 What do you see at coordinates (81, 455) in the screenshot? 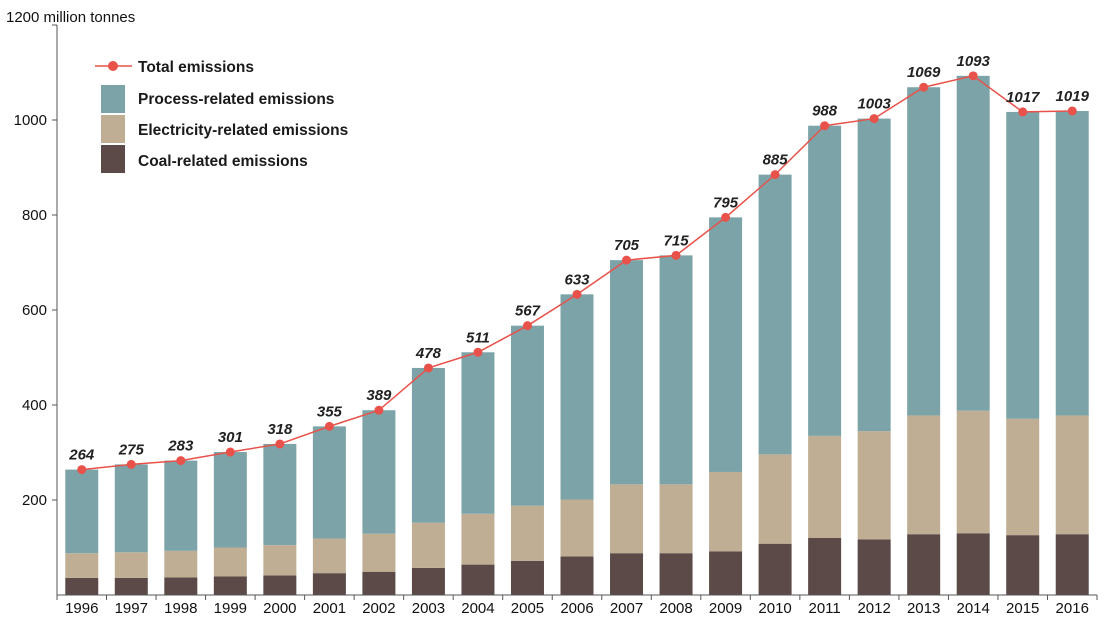
I see `total-data-label: 264` at bounding box center [81, 455].